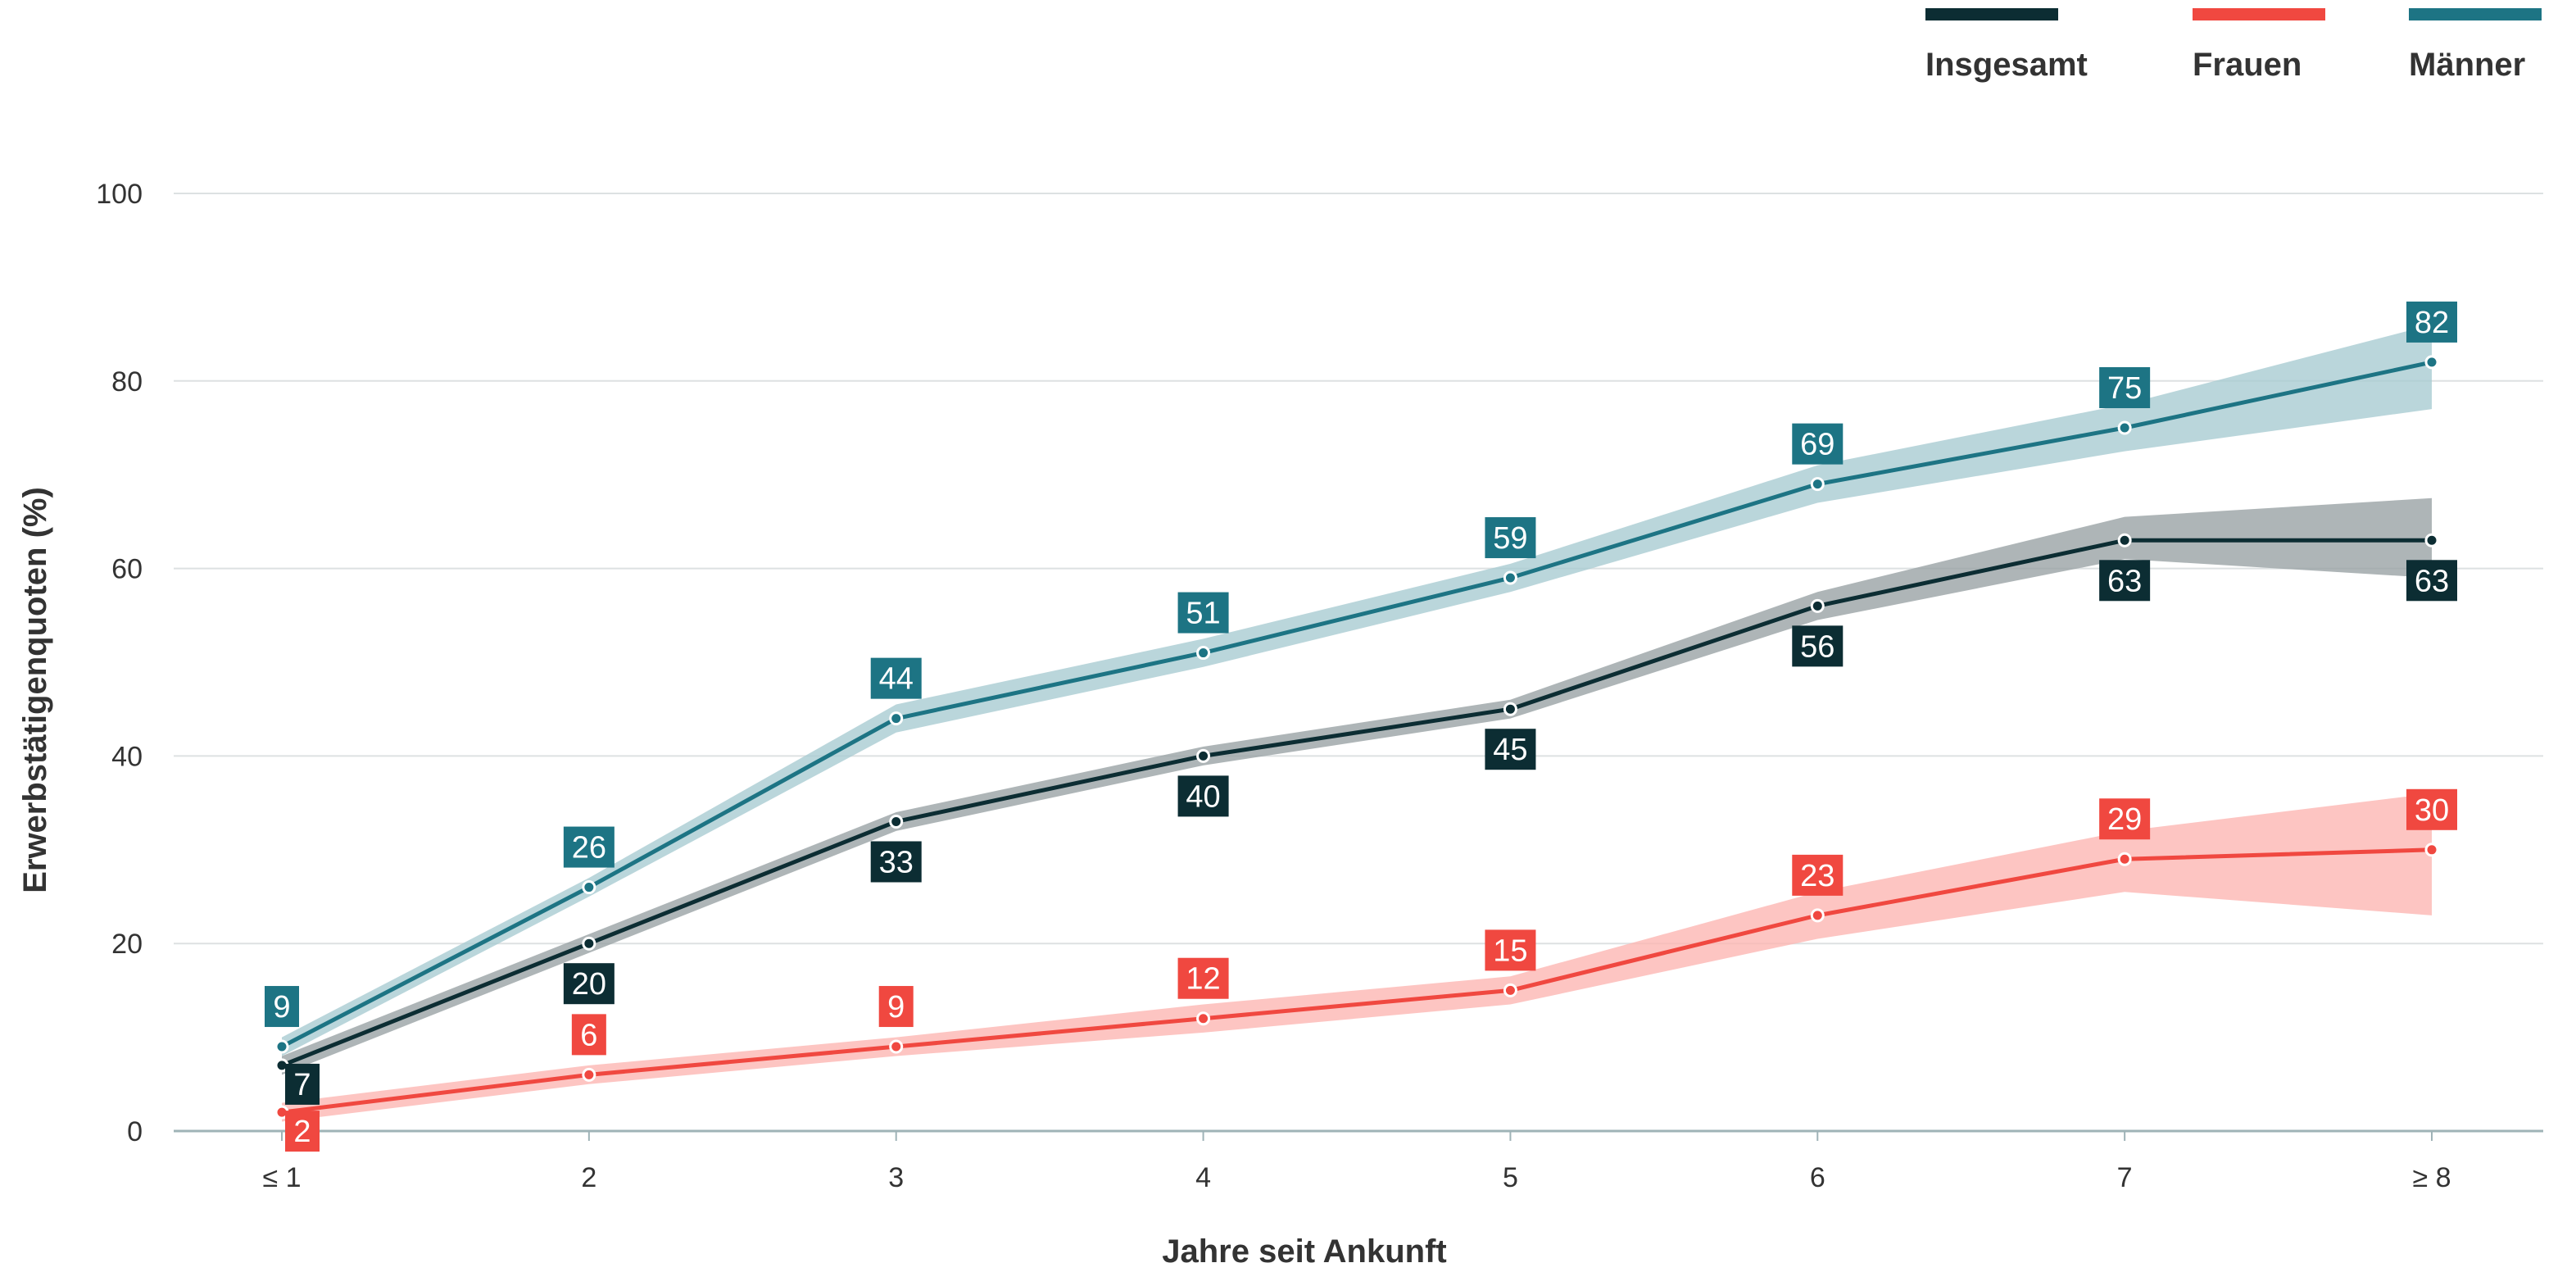 The width and height of the screenshot is (2576, 1272). Describe the element at coordinates (1817, 1177) in the screenshot. I see `x-tick-label: 6` at that location.